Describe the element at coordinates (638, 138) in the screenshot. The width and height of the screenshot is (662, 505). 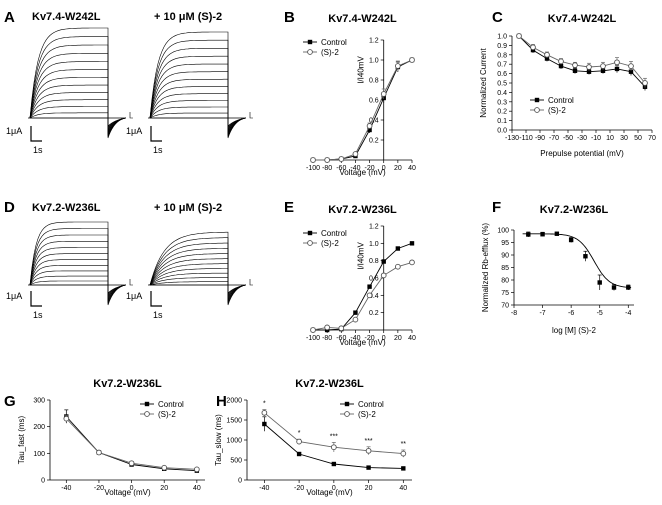
I see `x-tick-label: 50` at that location.